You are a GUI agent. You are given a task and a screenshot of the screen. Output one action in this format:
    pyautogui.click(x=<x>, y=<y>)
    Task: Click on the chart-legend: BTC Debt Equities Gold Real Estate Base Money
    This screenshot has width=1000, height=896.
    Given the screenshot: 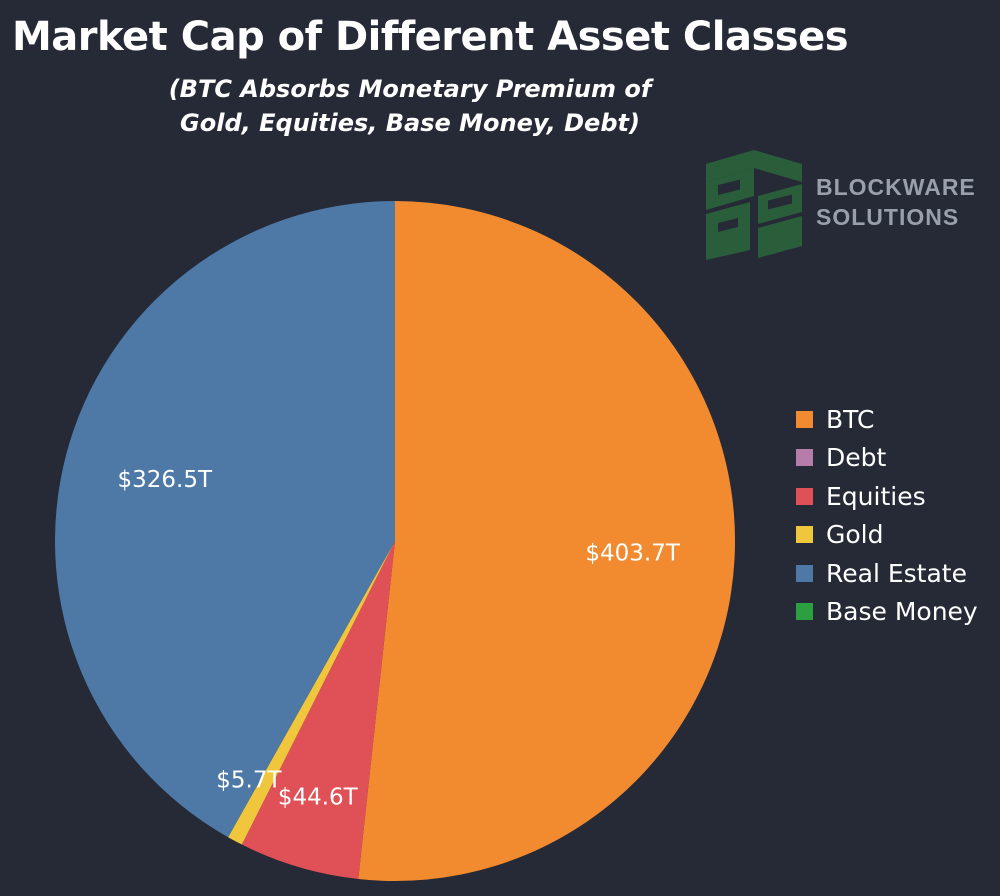 What is the action you would take?
    pyautogui.click(x=887, y=515)
    